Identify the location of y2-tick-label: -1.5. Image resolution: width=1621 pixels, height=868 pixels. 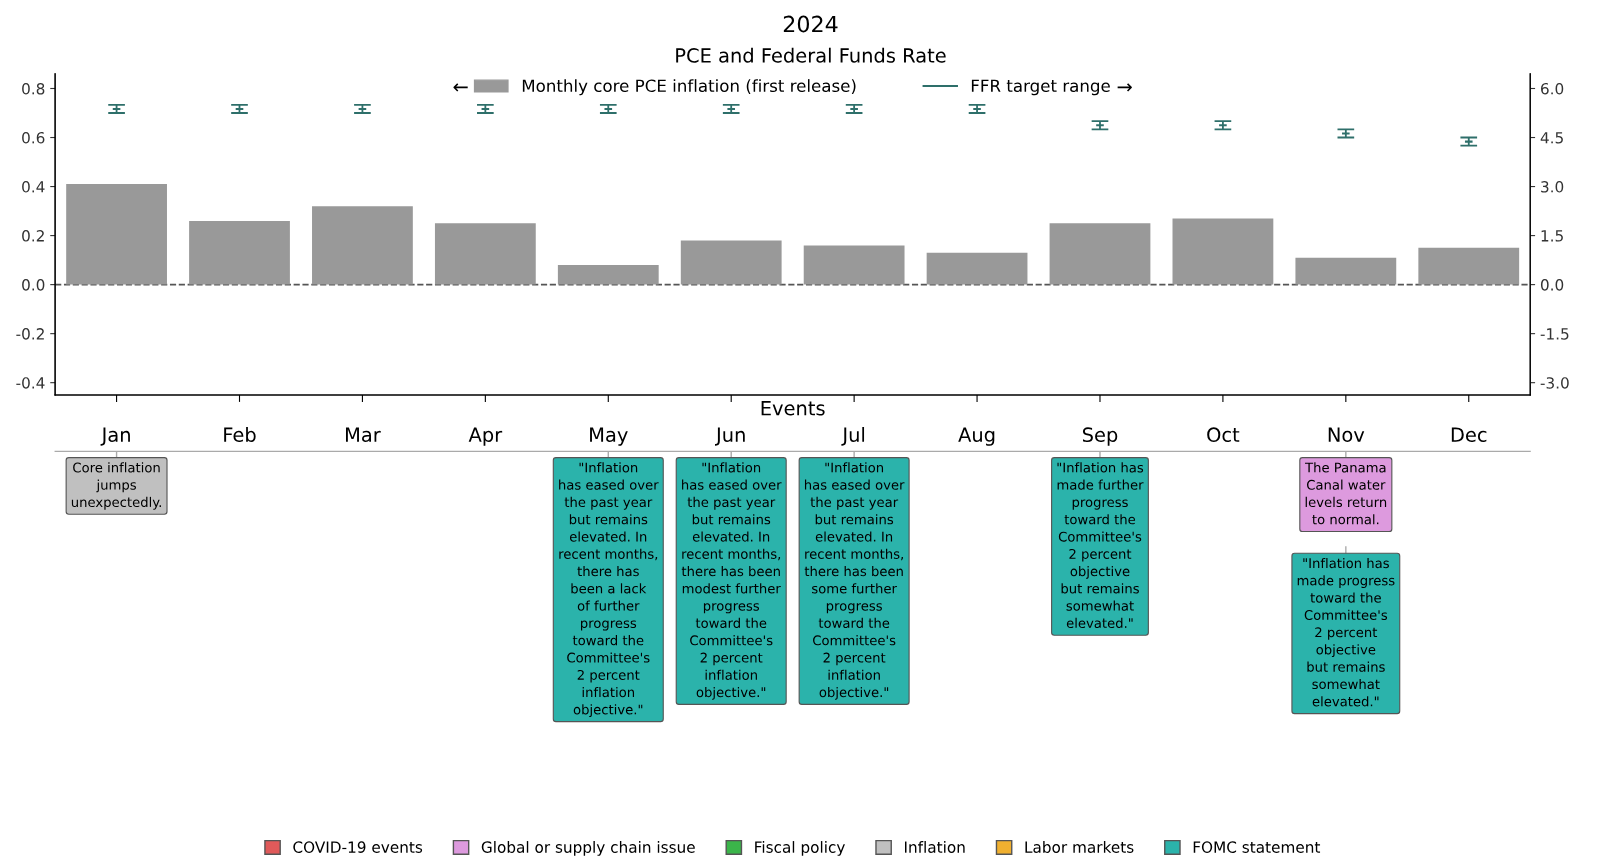
(1554, 334).